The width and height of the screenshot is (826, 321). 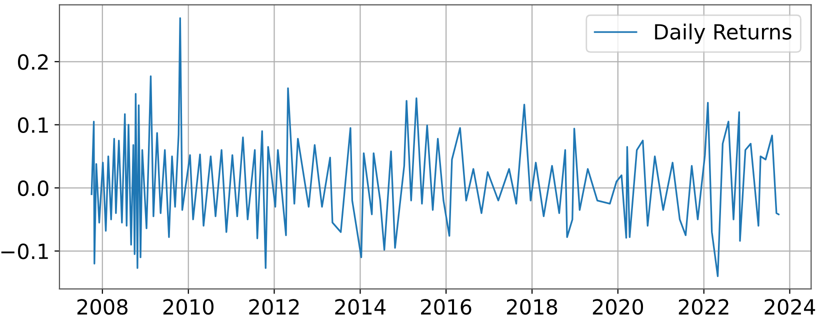 I want to click on x-tick-label: 2024, so click(x=790, y=306).